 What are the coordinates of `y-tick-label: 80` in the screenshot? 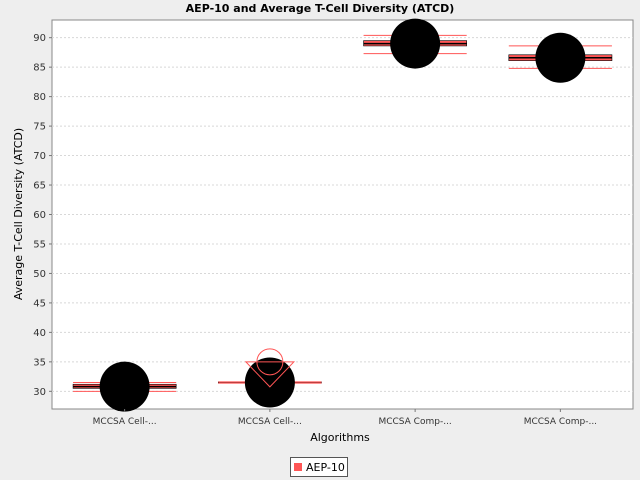 It's located at (39, 97).